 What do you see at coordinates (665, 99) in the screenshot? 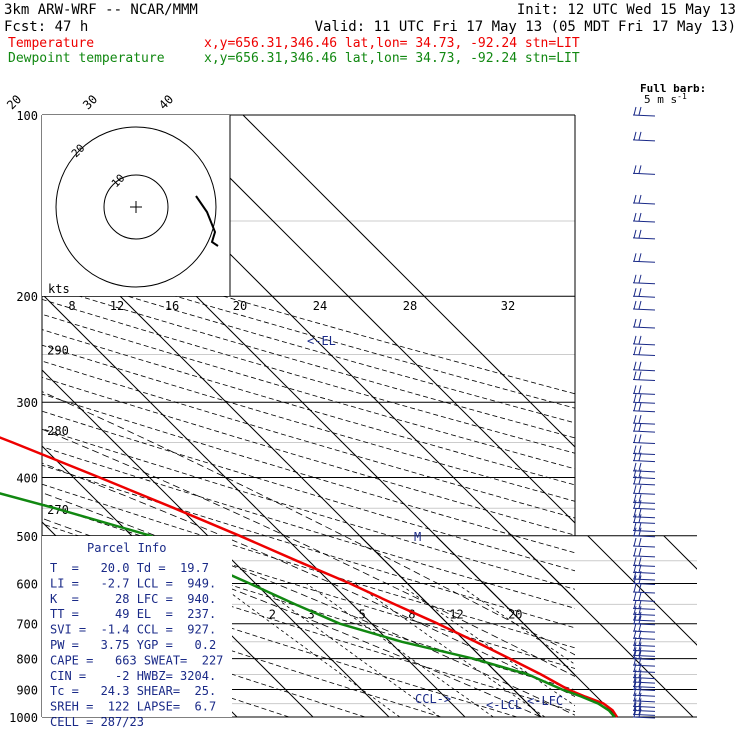
I see `barb-key-units: 5 m s-1` at bounding box center [665, 99].